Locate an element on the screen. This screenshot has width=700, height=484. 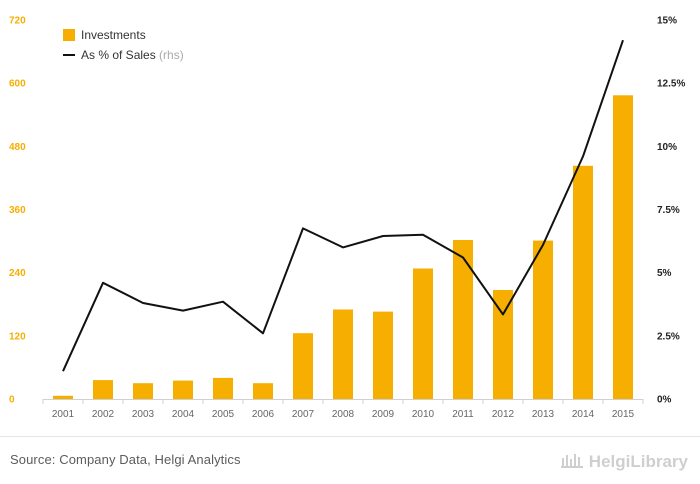
right-tick-label: 15% is located at coordinates (667, 21).